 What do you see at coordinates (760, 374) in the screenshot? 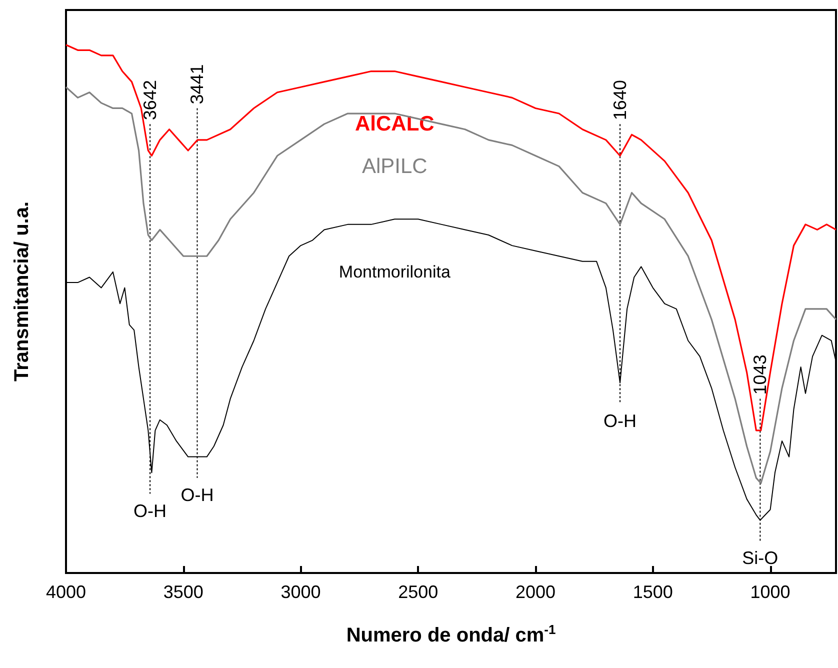
I see `ref-line-label: 1043` at bounding box center [760, 374].